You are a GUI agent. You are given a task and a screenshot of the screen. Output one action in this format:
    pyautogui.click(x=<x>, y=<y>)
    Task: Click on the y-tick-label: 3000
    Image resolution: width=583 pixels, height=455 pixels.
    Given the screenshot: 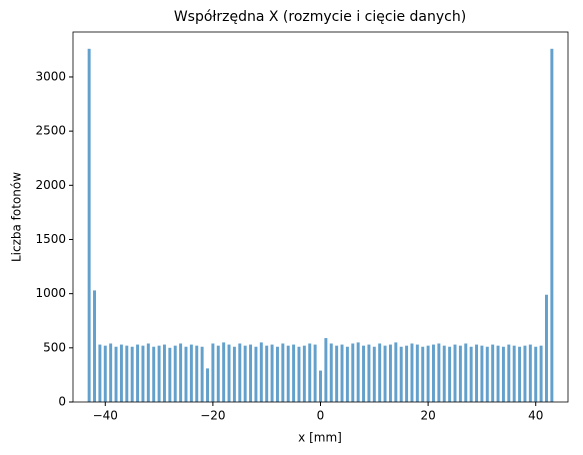 What is the action you would take?
    pyautogui.click(x=50, y=76)
    